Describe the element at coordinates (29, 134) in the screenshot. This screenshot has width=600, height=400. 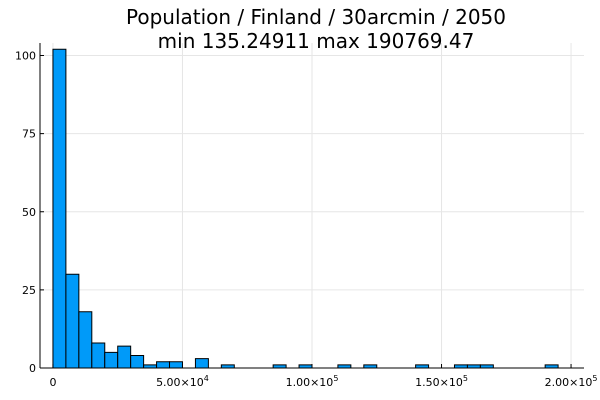
I see `y-tick-label: 75` at that location.